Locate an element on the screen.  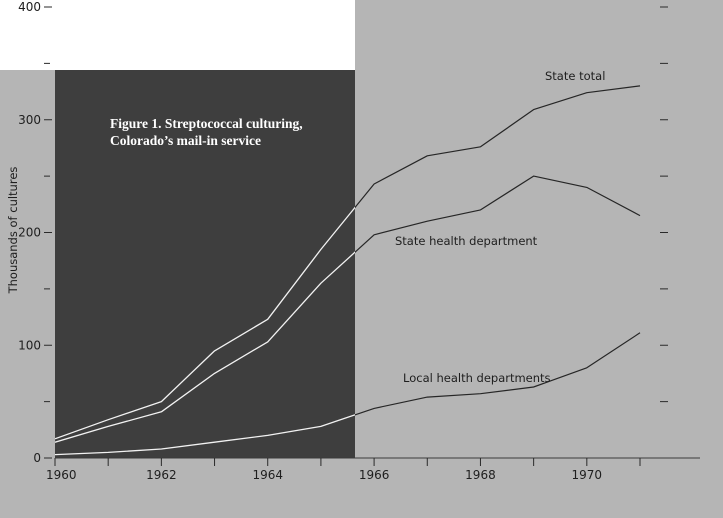
right-tick-marks is located at coordinates (664, 204).